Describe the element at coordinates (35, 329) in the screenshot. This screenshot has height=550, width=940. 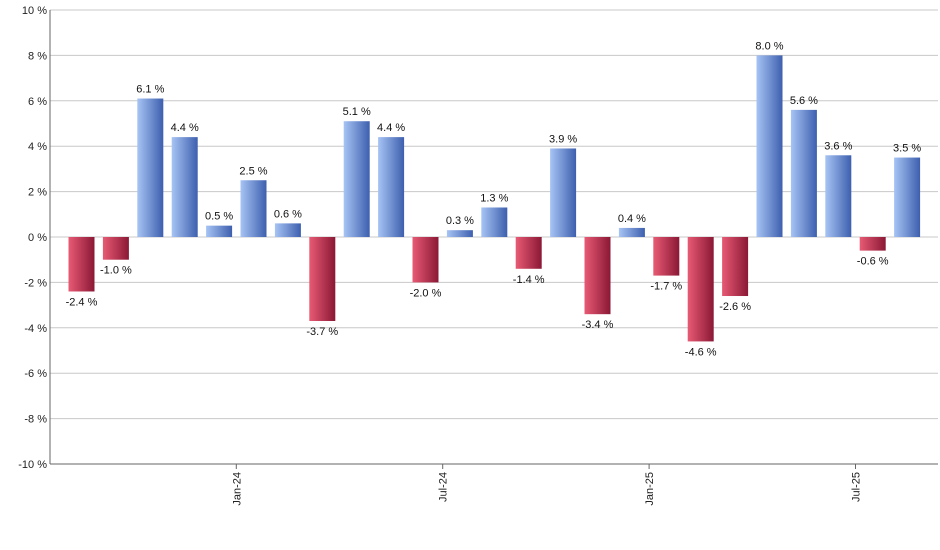
I see `y-tick-label: -4 %` at that location.